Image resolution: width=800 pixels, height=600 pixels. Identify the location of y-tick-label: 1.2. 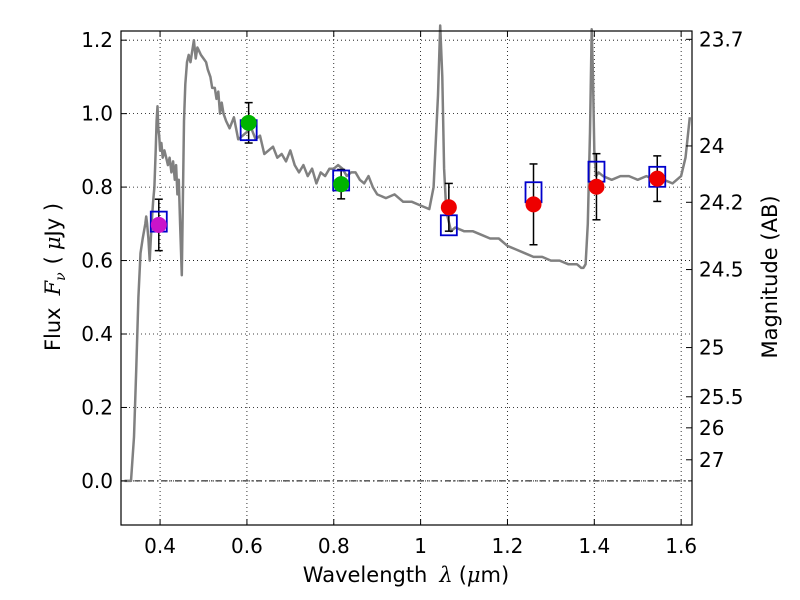
(97, 40).